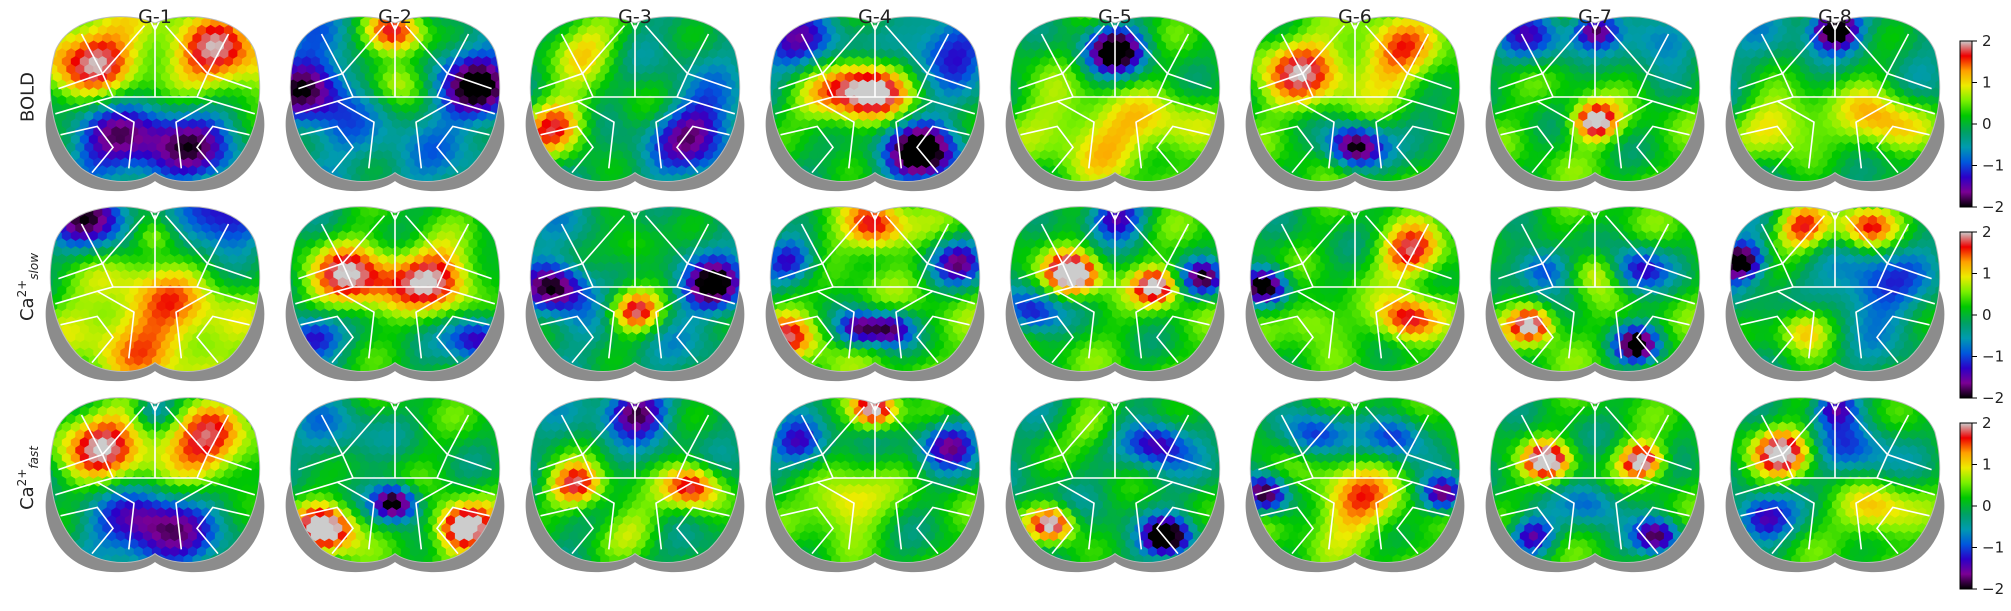  What do you see at coordinates (28, 287) in the screenshot?
I see `row-label: Ca2+slow` at bounding box center [28, 287].